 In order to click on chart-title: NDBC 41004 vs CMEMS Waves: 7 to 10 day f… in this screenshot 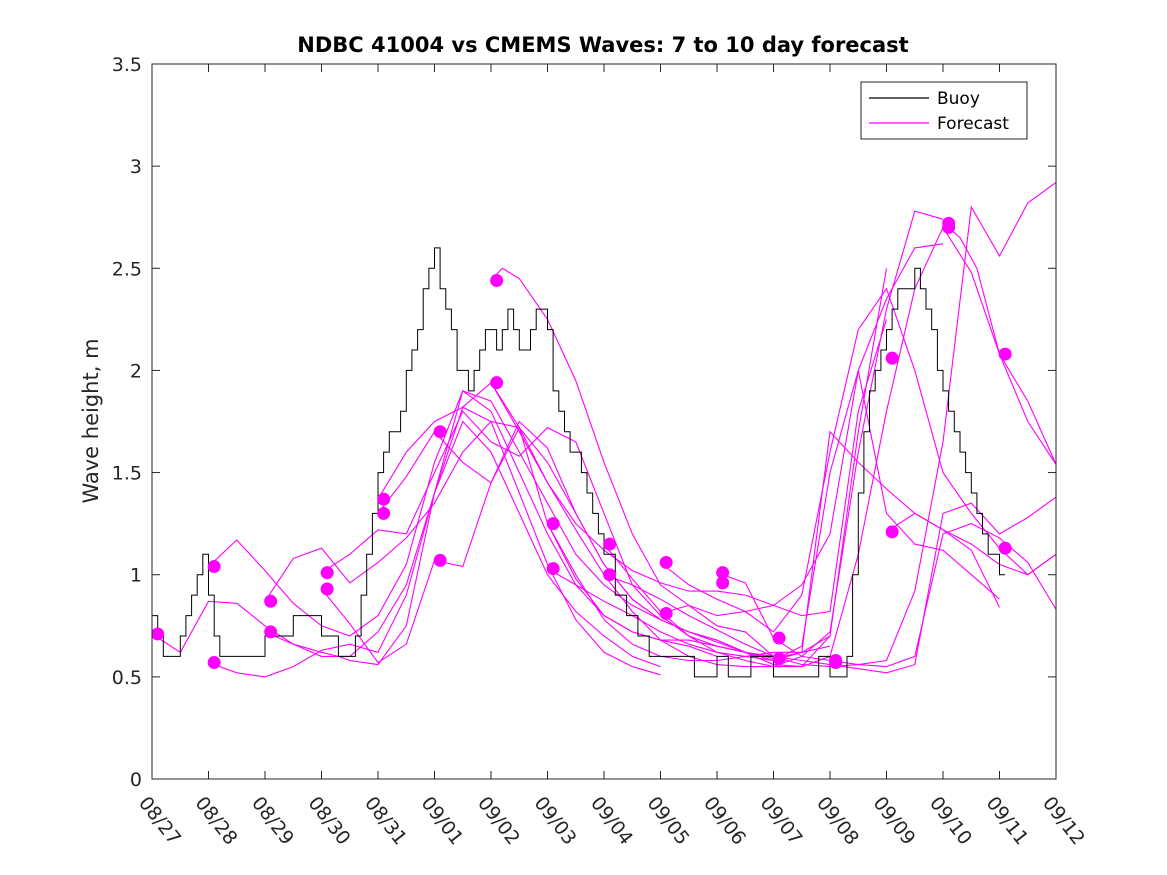, I will do `click(602, 45)`.